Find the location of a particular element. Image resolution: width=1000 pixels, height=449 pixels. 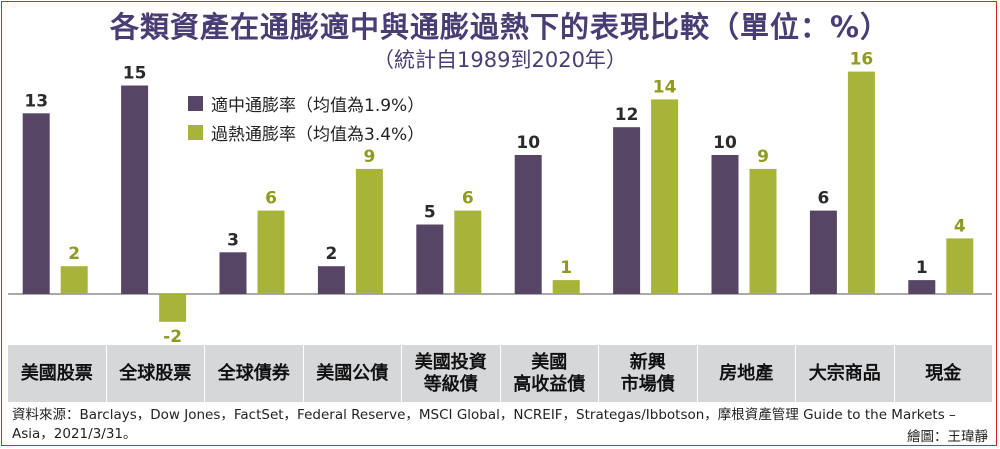

category-label-1: 全球股票 is located at coordinates (156, 373).